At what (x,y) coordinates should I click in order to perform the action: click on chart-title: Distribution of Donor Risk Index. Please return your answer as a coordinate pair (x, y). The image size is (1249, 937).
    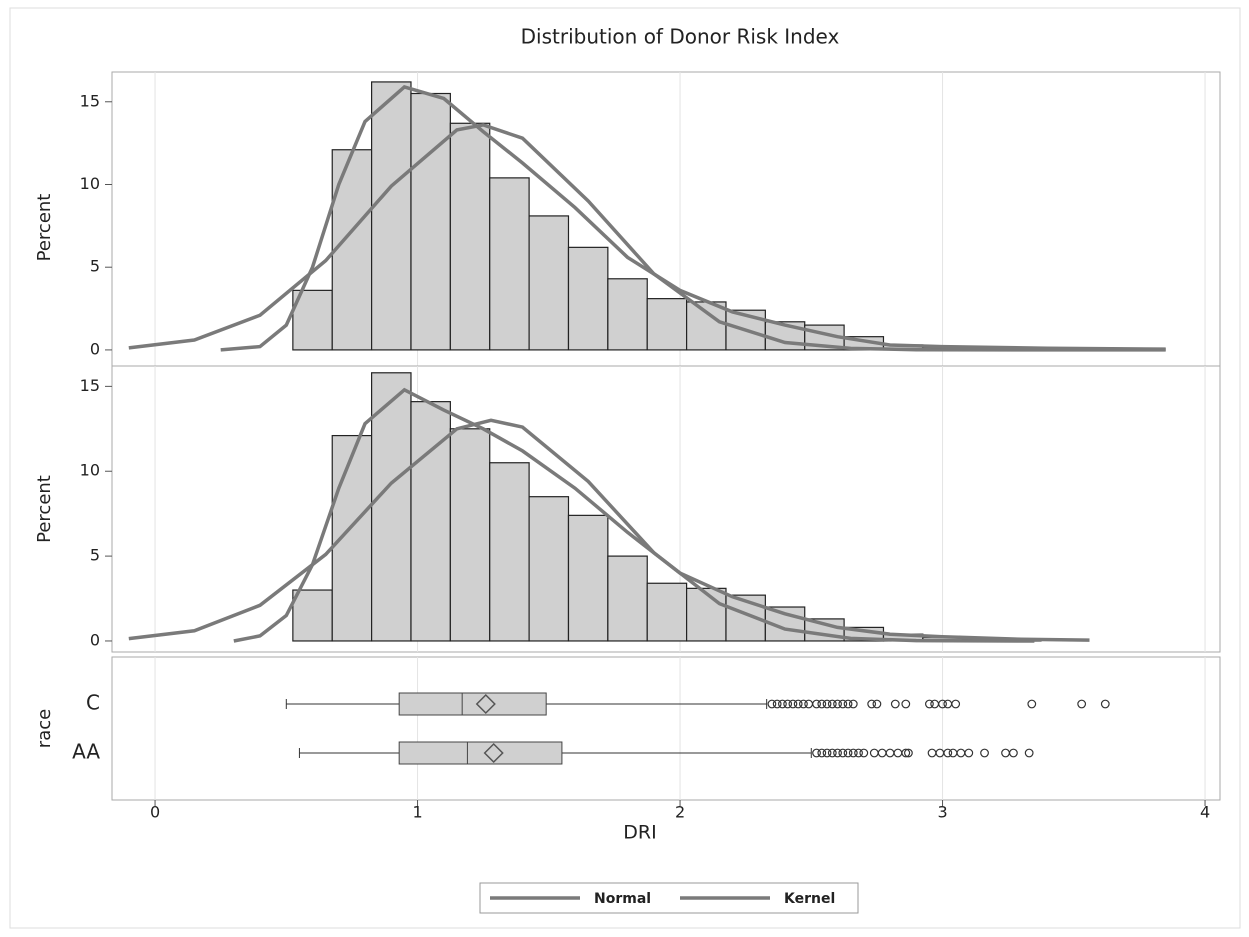
    Looking at the image, I should click on (680, 37).